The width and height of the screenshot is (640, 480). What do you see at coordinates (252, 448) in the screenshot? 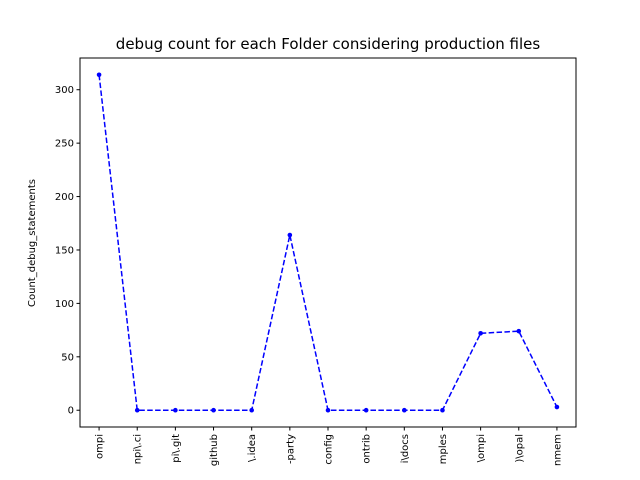
I see `x-tick-label: \.idea` at bounding box center [252, 448].